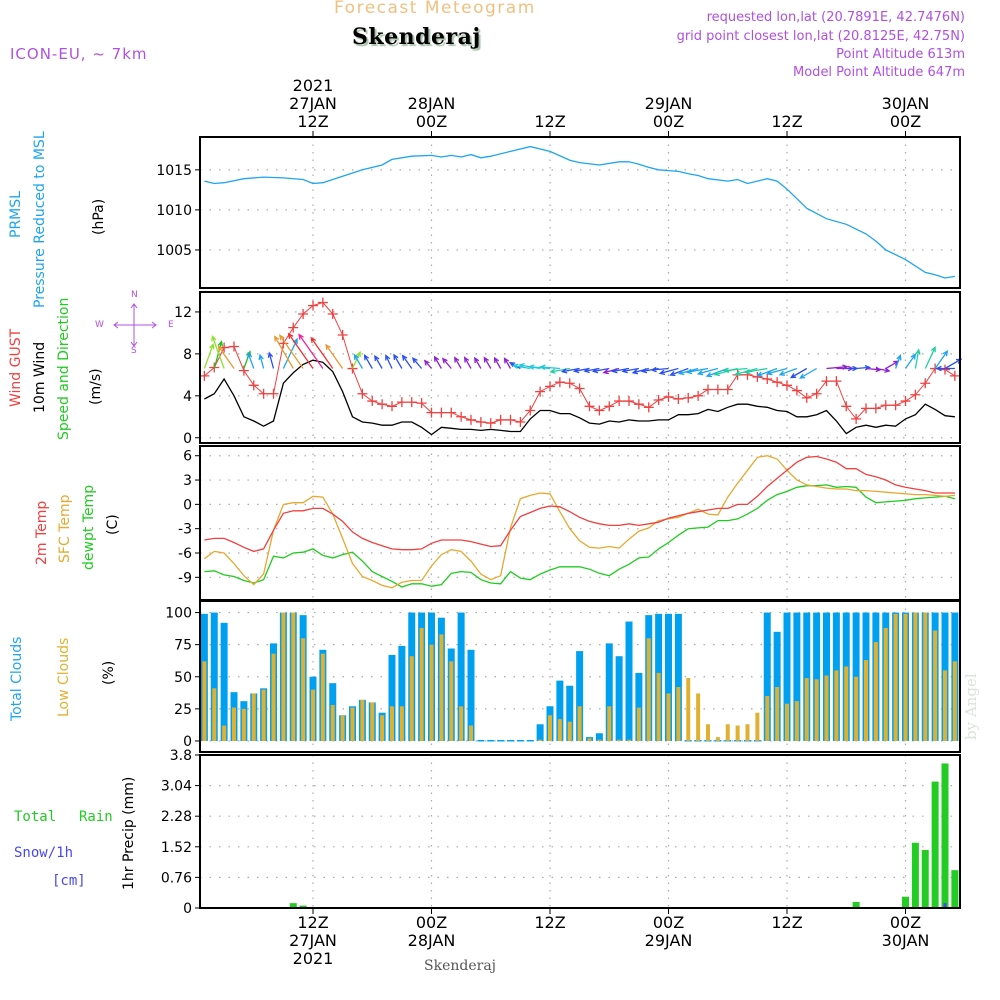  I want to click on sfctemp-line, so click(579, 522).